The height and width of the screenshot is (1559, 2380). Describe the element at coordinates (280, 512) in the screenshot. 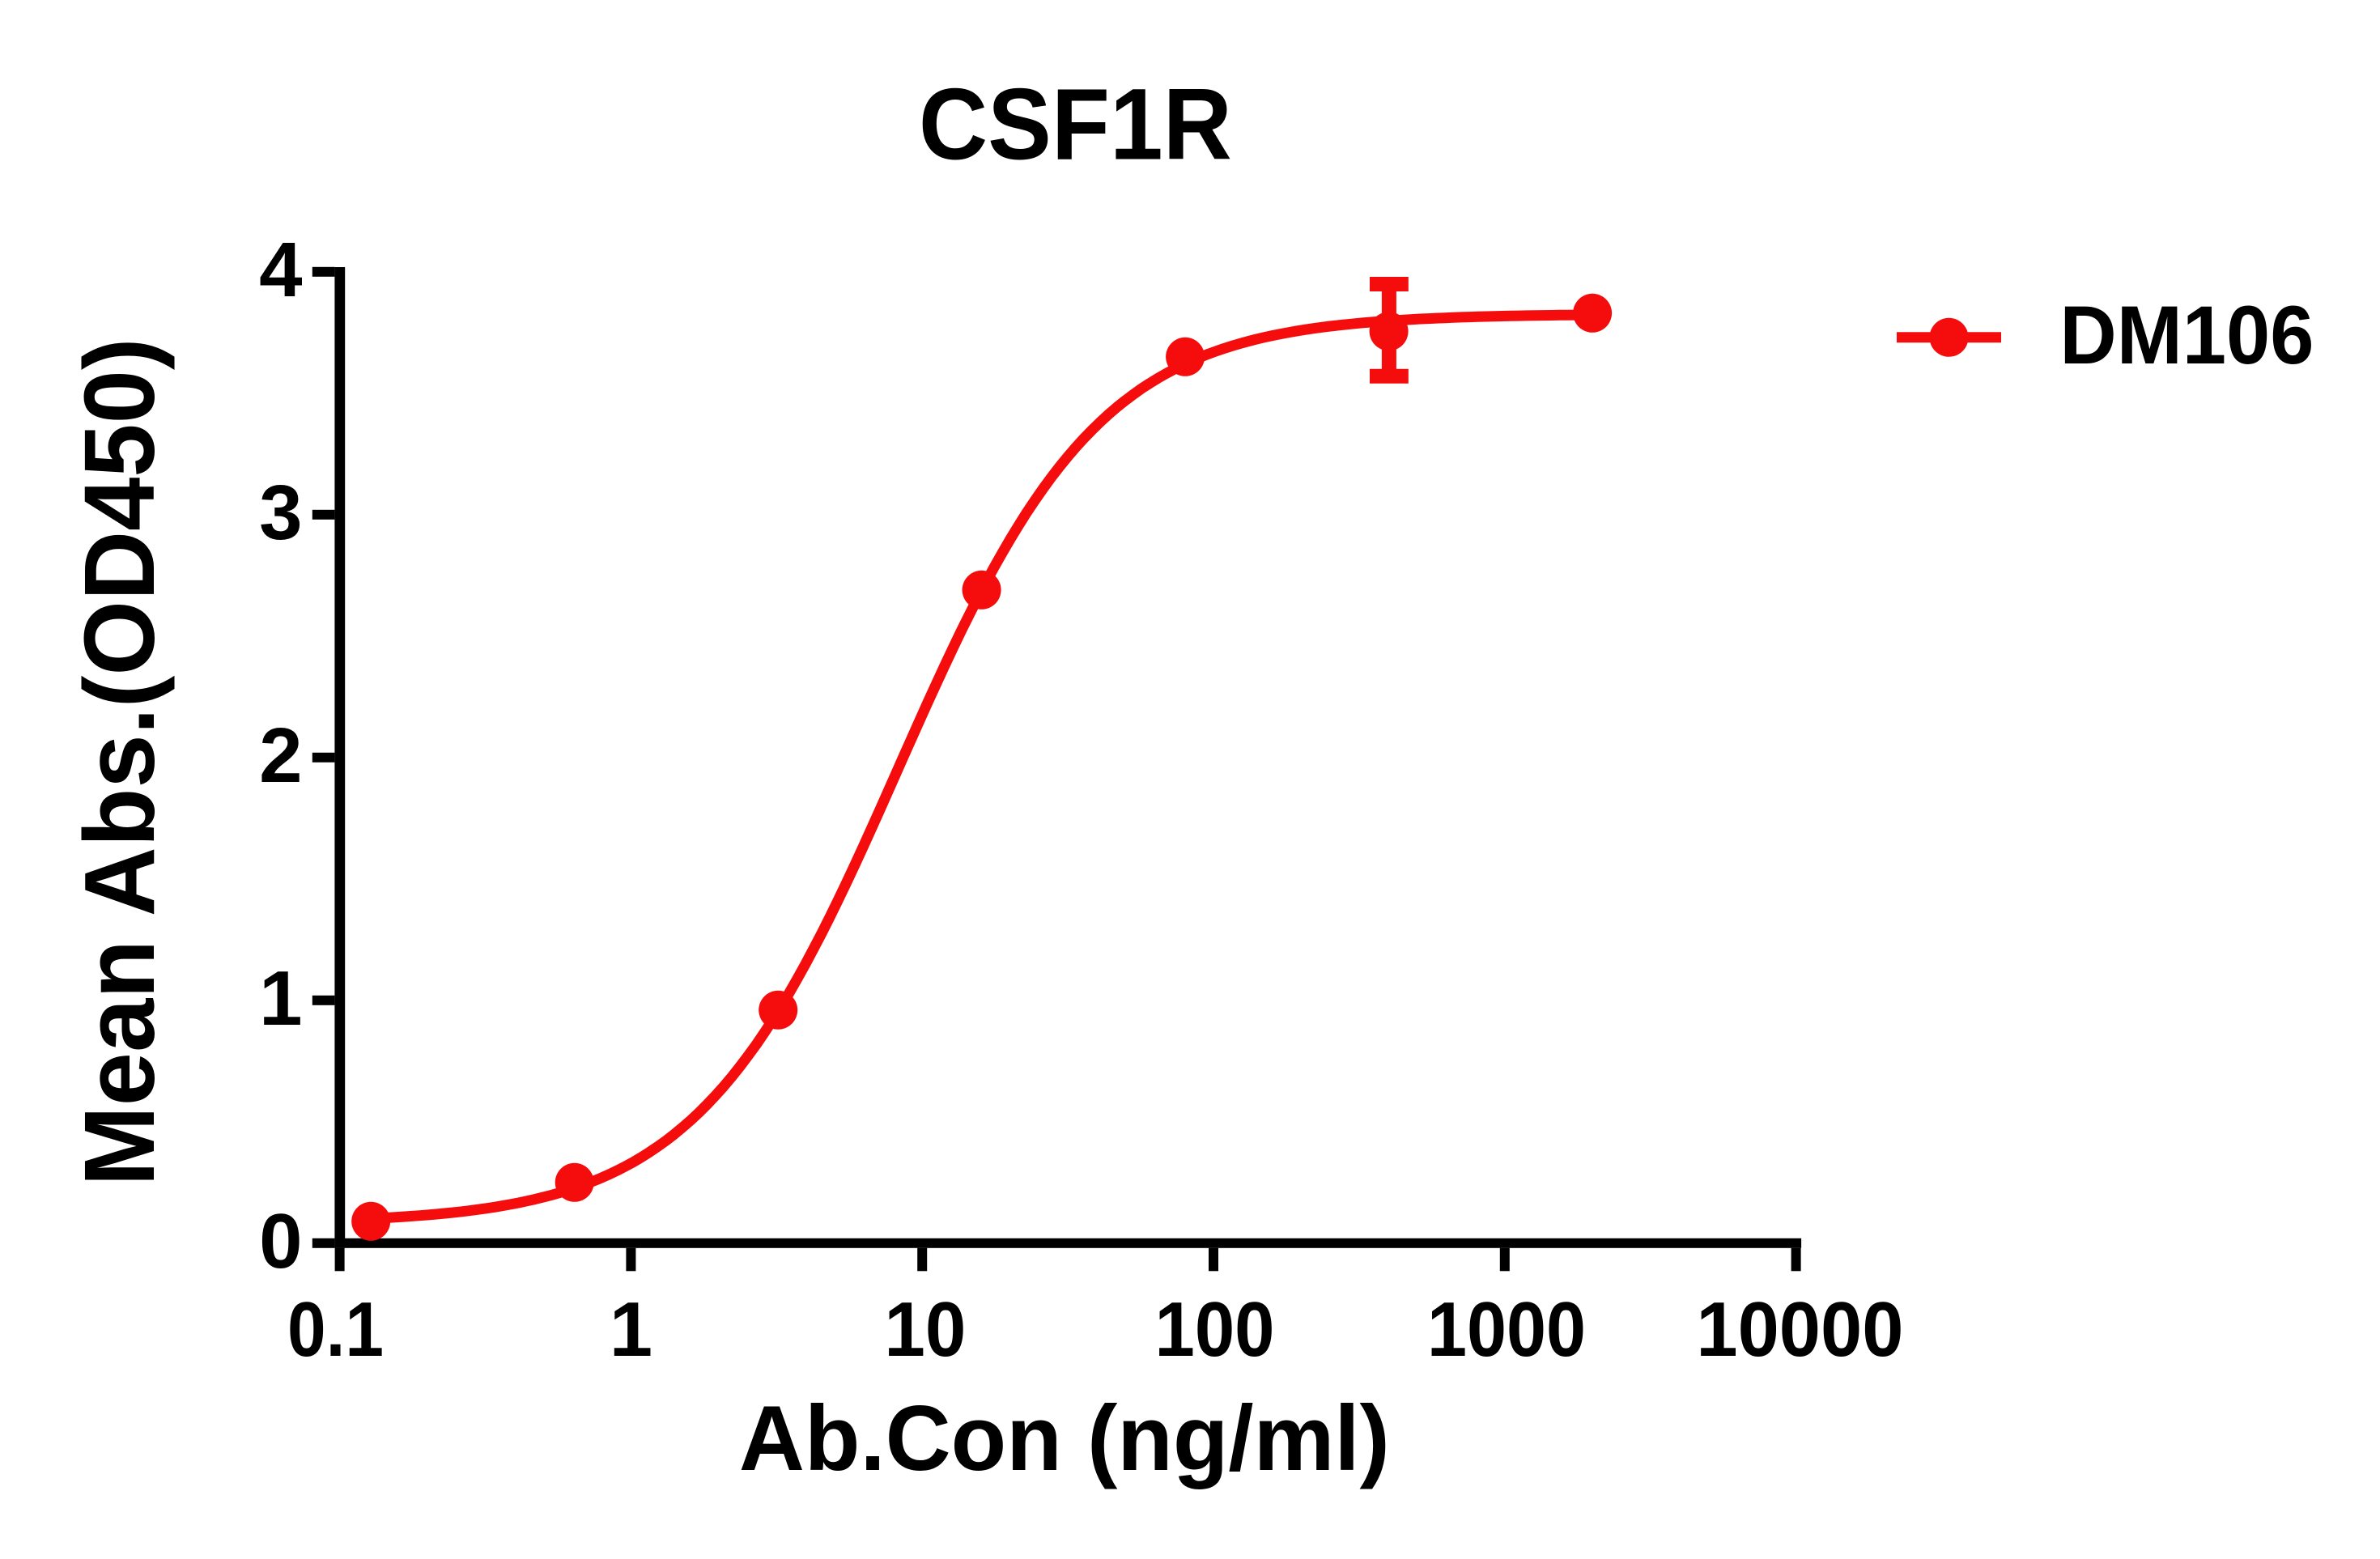

I see `svg-text: 3` at that location.